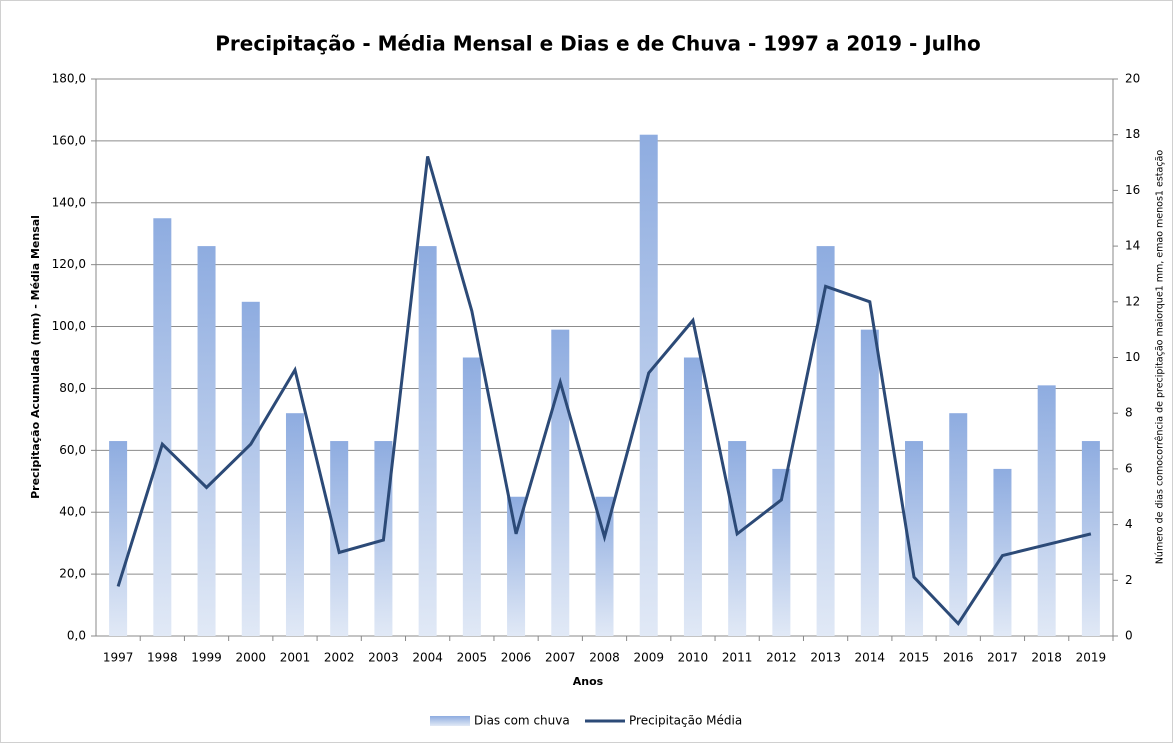  Describe the element at coordinates (339, 658) in the screenshot. I see `x-tick-label: 2002` at that location.